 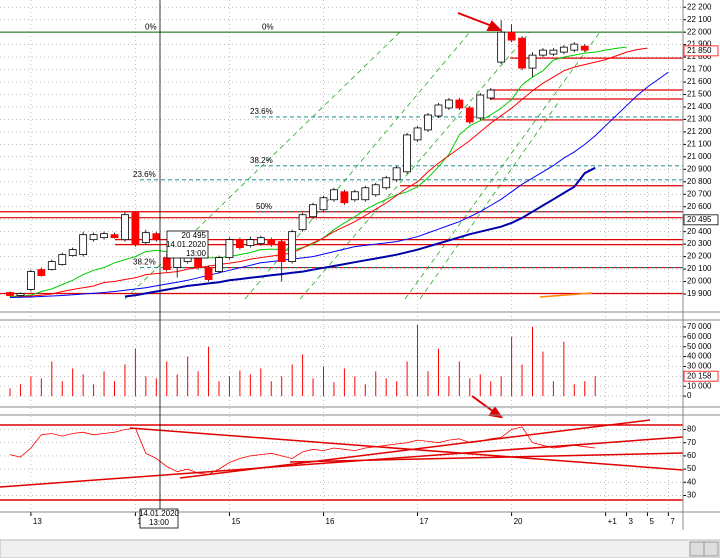 What do you see at coordinates (699, 256) in the screenshot?
I see `y-tick-label: 20 200` at bounding box center [699, 256].